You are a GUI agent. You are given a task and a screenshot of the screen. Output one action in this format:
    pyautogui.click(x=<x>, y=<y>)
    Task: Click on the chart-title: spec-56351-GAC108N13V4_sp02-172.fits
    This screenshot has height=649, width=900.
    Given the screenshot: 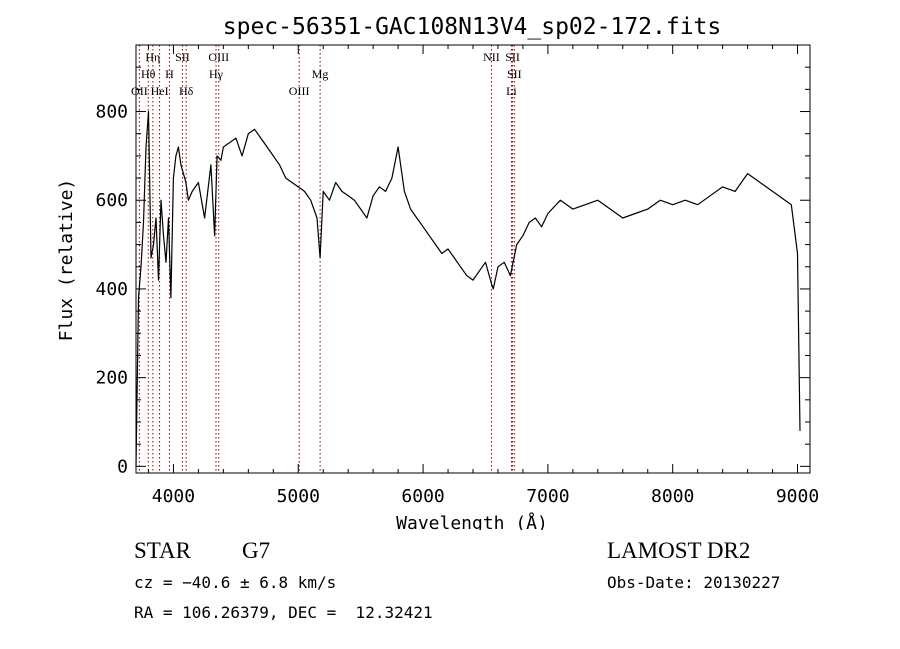 What is the action you would take?
    pyautogui.click(x=472, y=27)
    